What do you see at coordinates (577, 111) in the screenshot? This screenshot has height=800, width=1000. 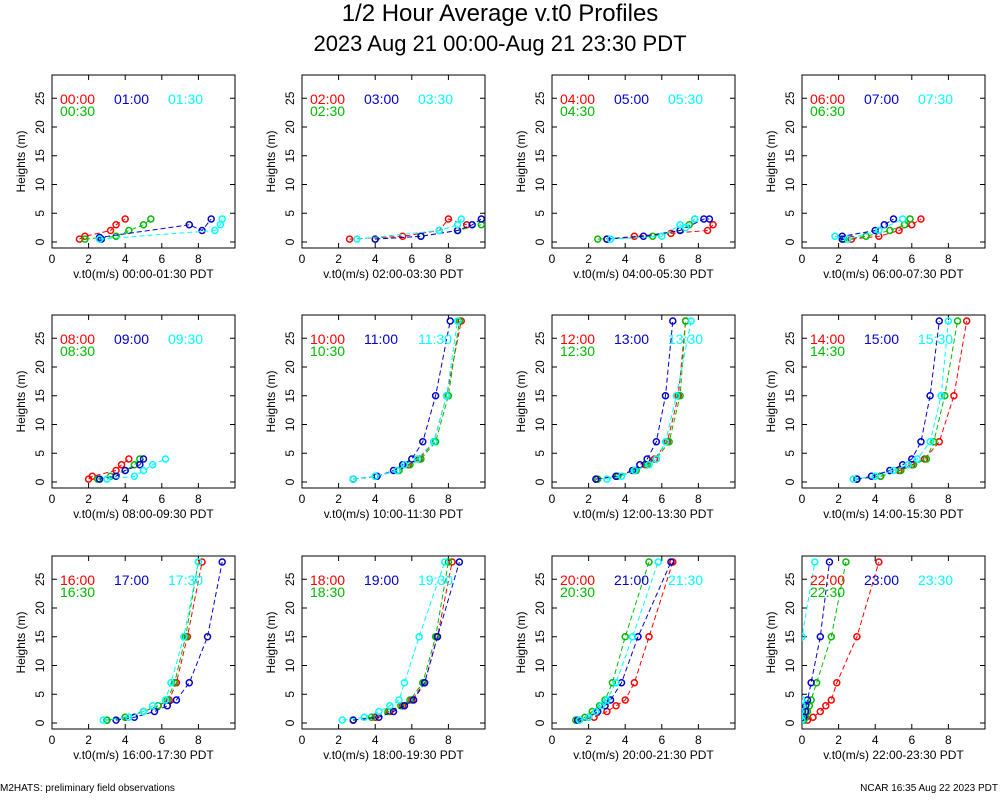 I see `legend-entry: 04:30` at bounding box center [577, 111].